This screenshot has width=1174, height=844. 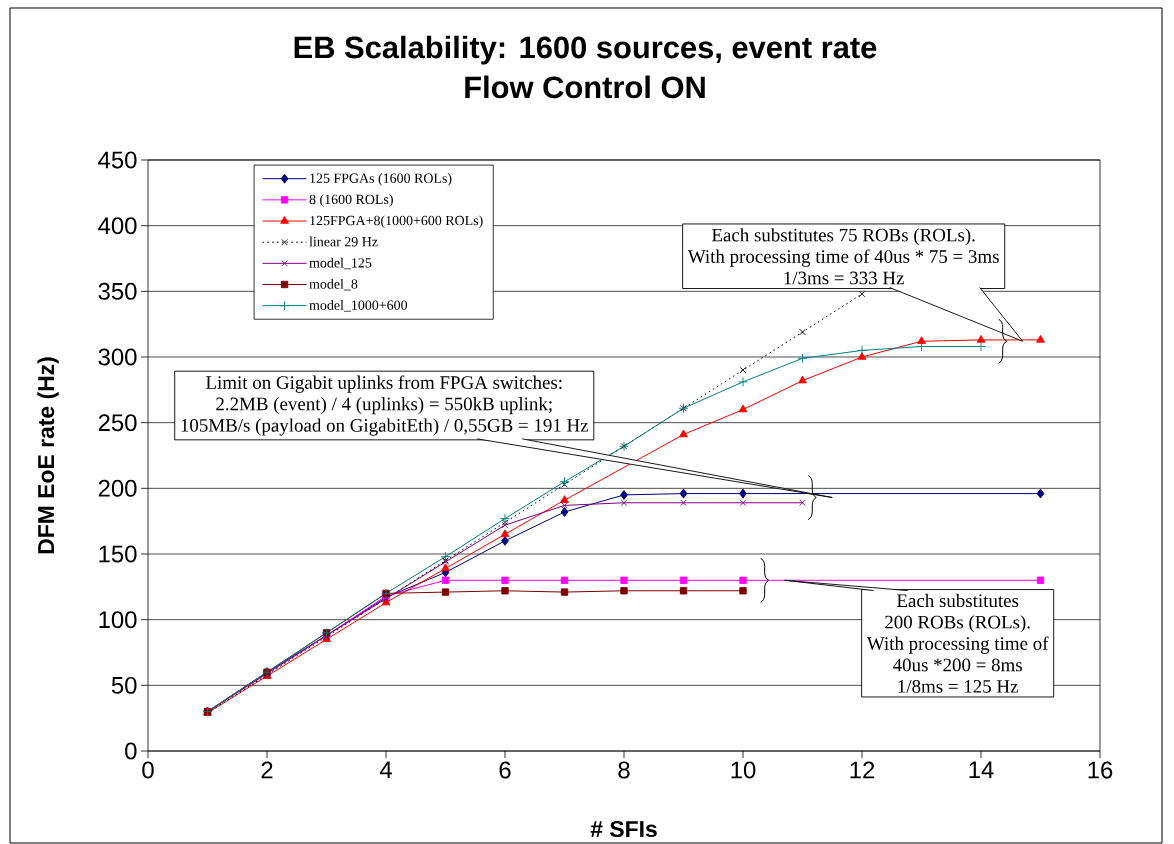 I want to click on y-tick-label: 50, so click(x=124, y=685).